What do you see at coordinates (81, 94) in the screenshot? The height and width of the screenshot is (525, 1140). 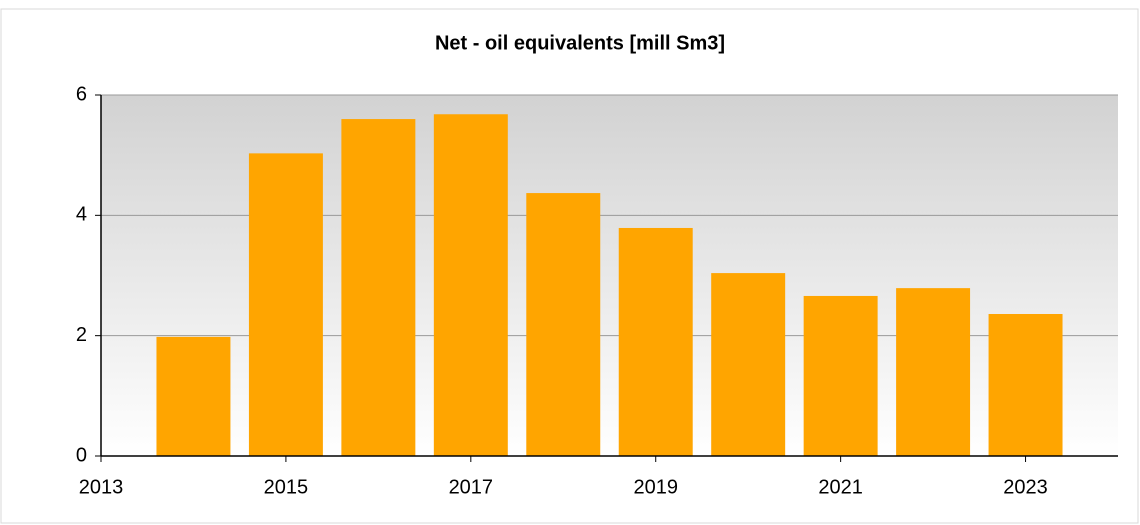 I see `y-tick-label: 6` at bounding box center [81, 94].